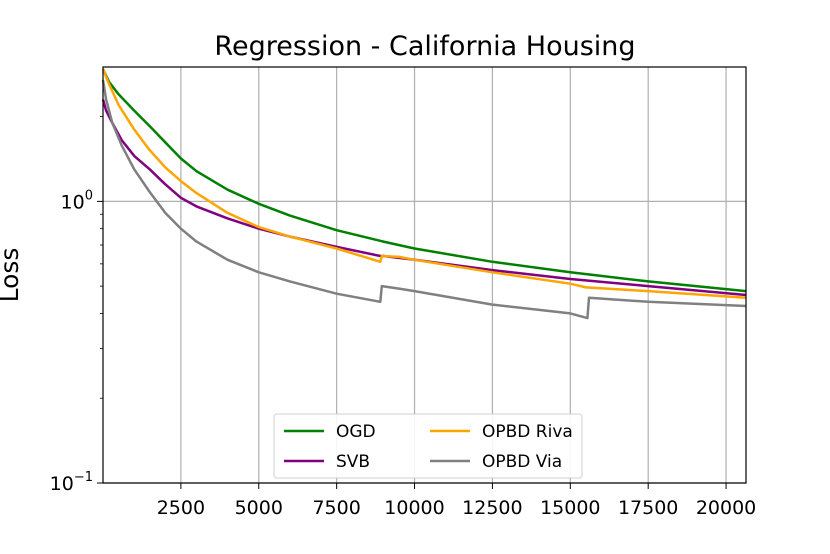 The image size is (830, 554). Describe the element at coordinates (356, 432) in the screenshot. I see `legend-label: OGD` at that location.